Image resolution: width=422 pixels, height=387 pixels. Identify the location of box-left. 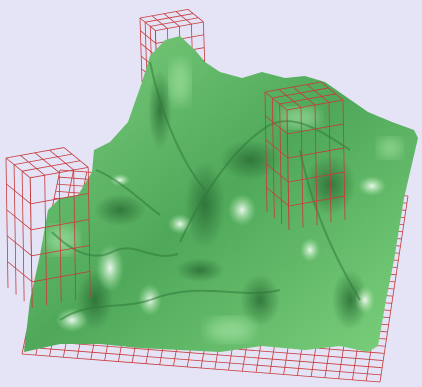
(48, 227).